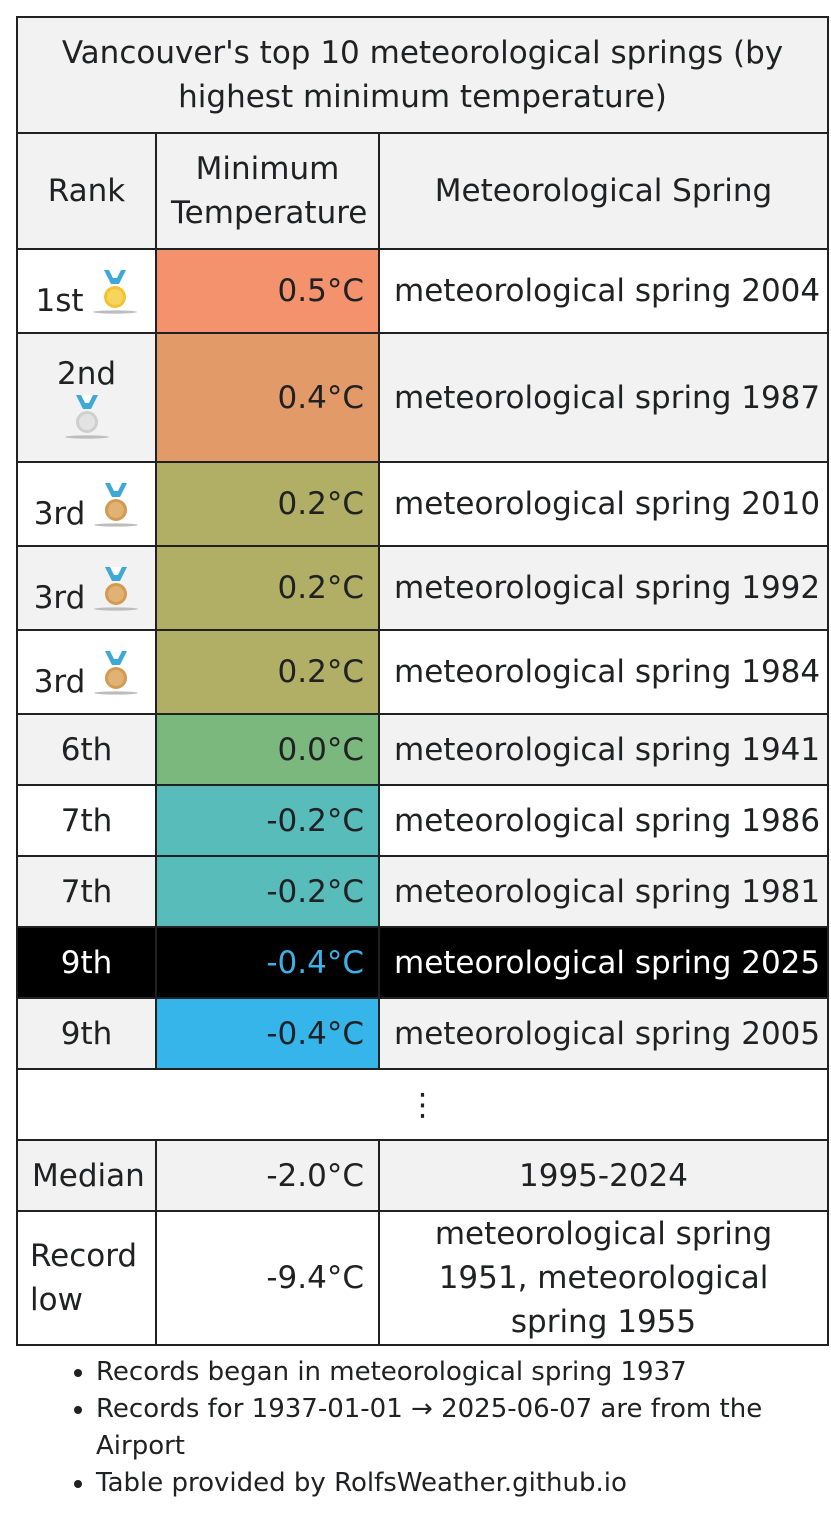 Image resolution: width=831 pixels, height=1529 pixels. I want to click on median-row: Median -2.0°C 1995-2024, so click(423, 1175).